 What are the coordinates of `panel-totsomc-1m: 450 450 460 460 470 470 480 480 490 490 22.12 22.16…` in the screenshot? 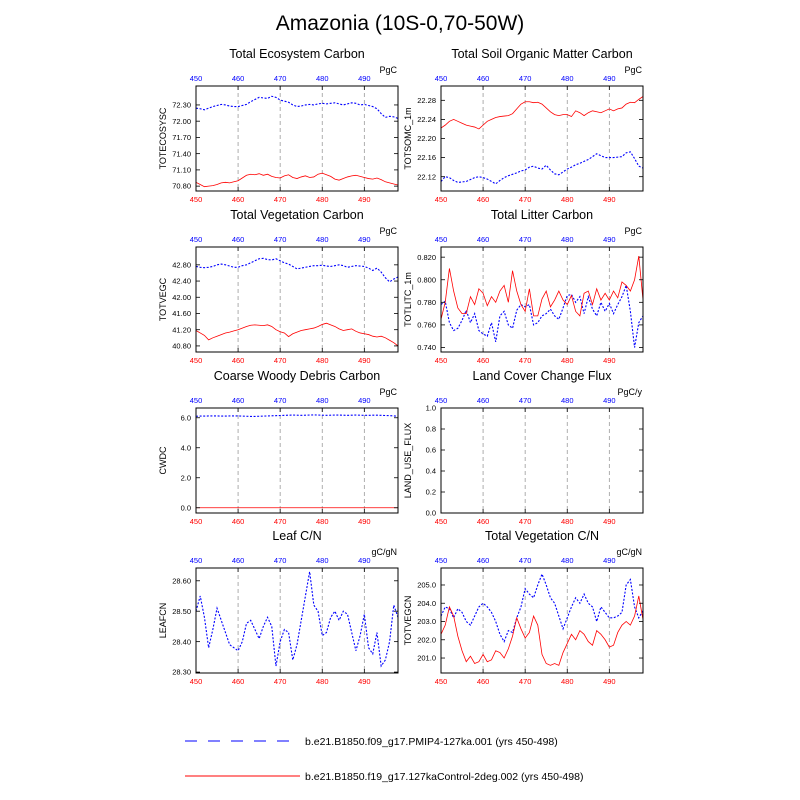 It's located at (523, 125).